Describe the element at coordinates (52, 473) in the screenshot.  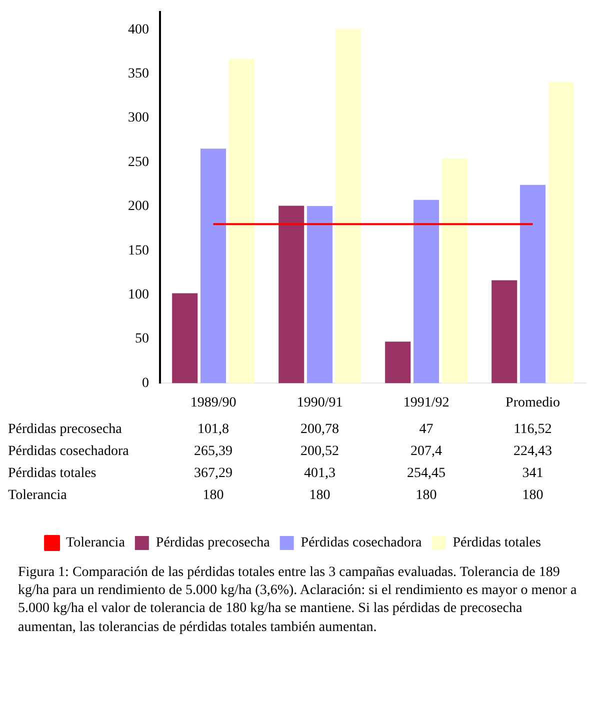
I see `text: Pérdidas totales` at that location.